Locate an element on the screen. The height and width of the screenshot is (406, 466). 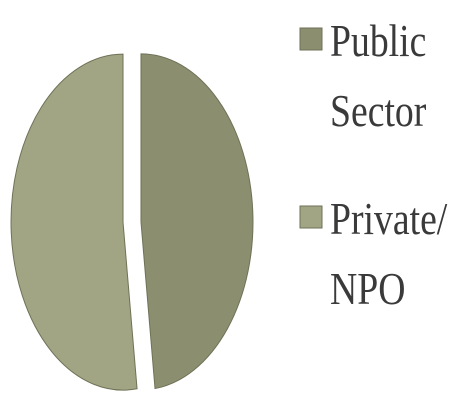
legend-label-line: Sector is located at coordinates (378, 112).